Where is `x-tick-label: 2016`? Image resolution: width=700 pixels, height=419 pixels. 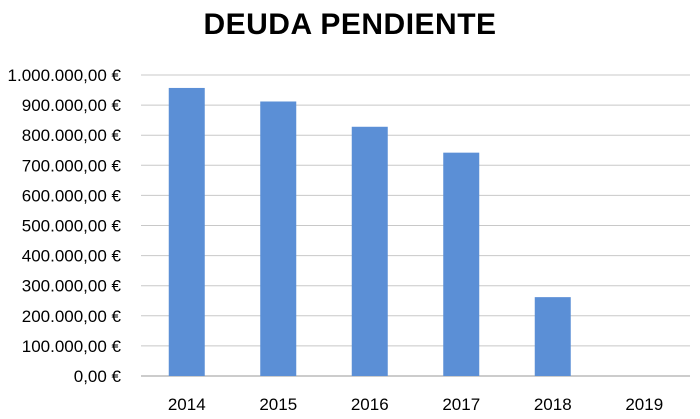
x-tick-label: 2016 is located at coordinates (370, 404).